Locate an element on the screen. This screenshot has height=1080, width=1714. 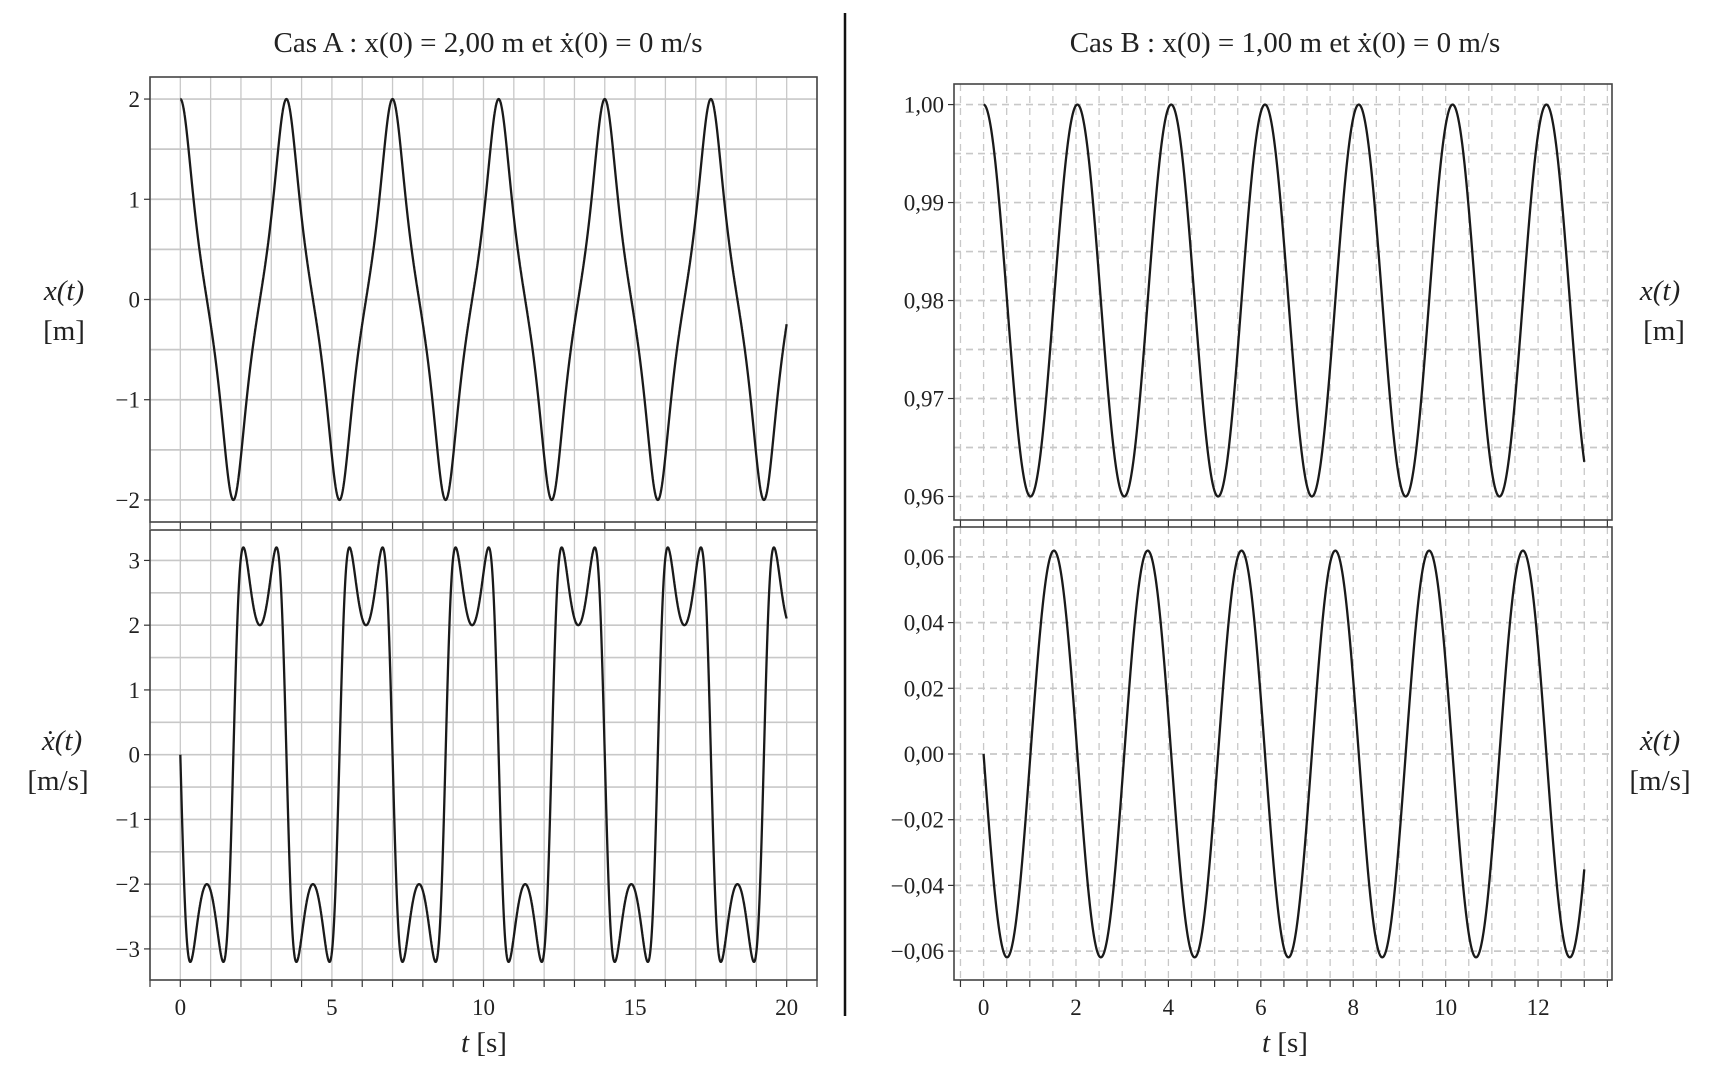
xlabel-a: t [s] is located at coordinates (484, 1043).